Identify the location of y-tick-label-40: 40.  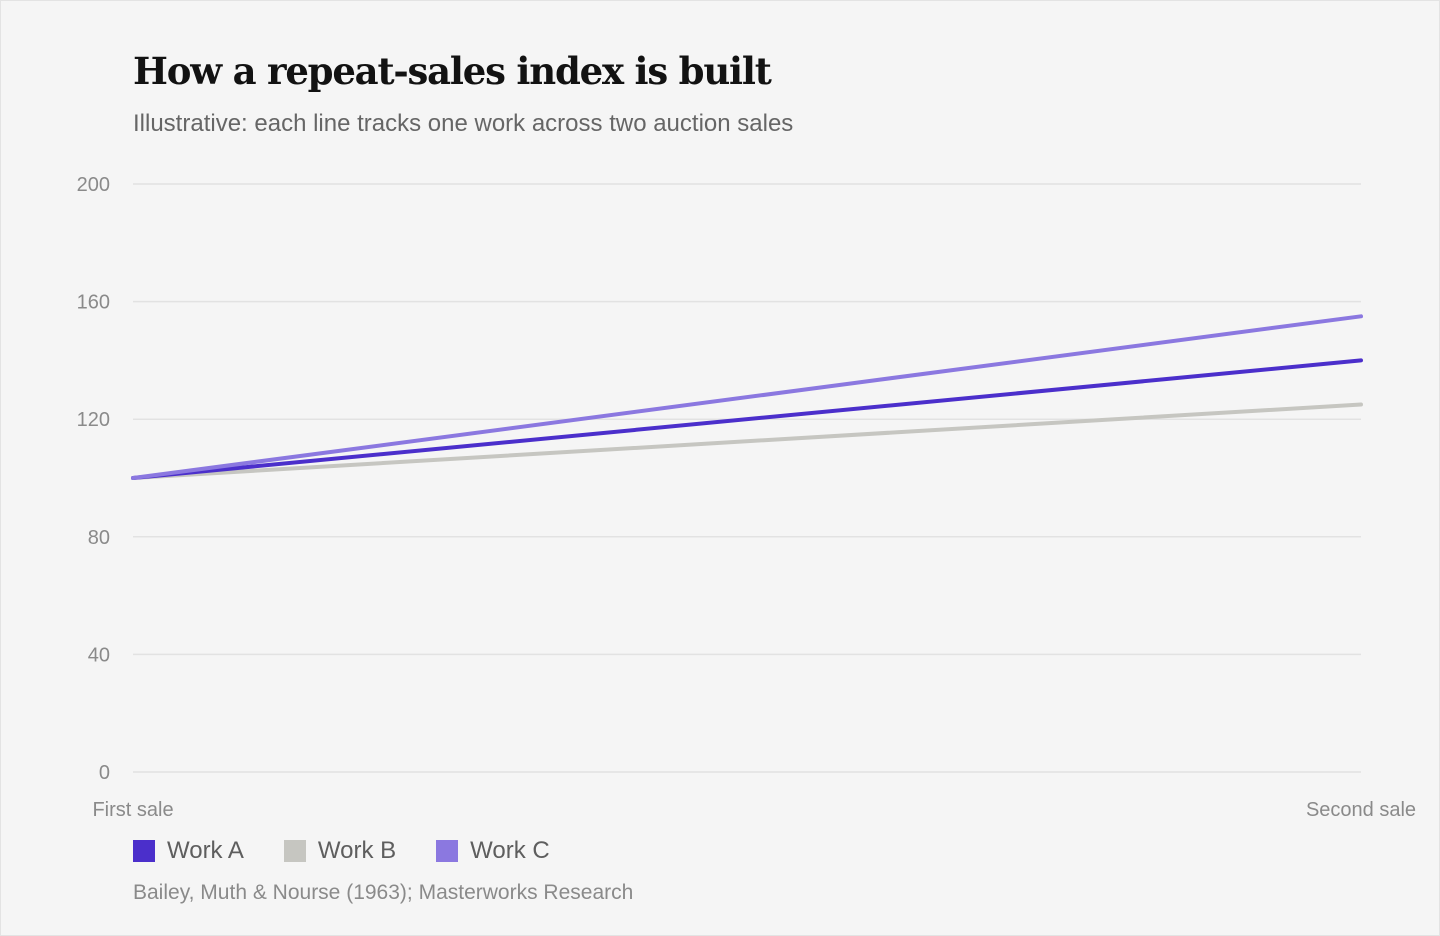
(99, 655).